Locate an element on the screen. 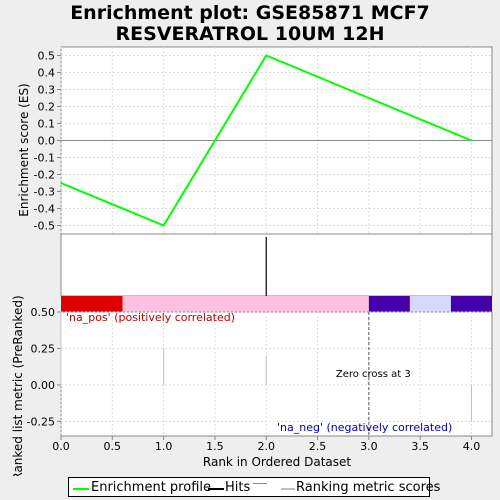  ranking-color-bar is located at coordinates (276, 304).